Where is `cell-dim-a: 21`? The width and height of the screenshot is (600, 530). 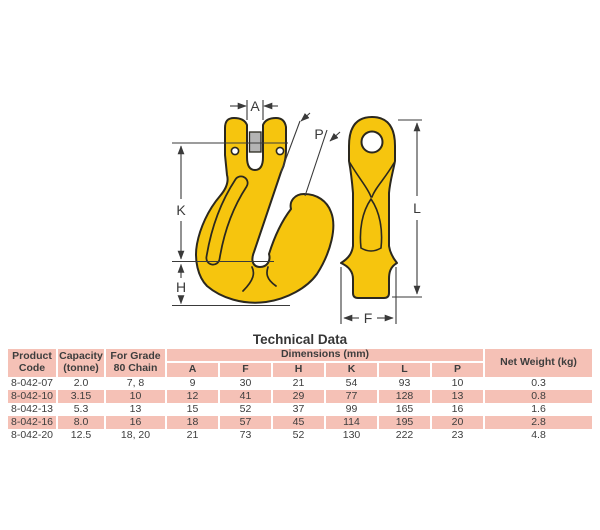 cell-dim-a: 21 is located at coordinates (192, 435).